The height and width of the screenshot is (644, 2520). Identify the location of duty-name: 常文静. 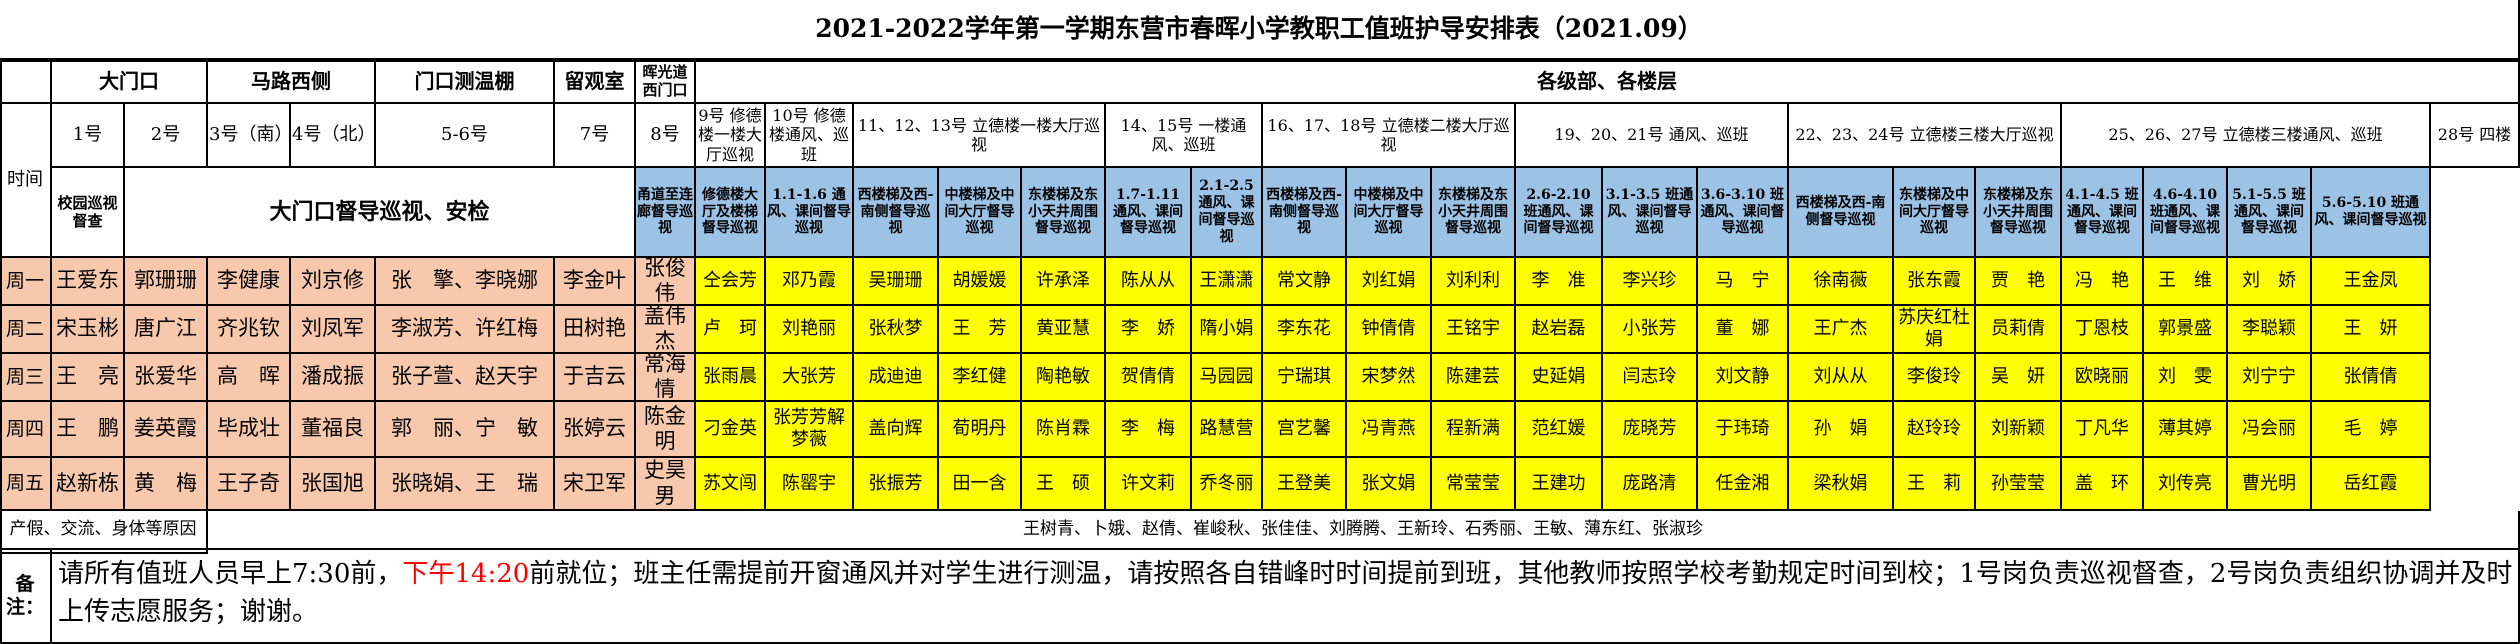
(1305, 282).